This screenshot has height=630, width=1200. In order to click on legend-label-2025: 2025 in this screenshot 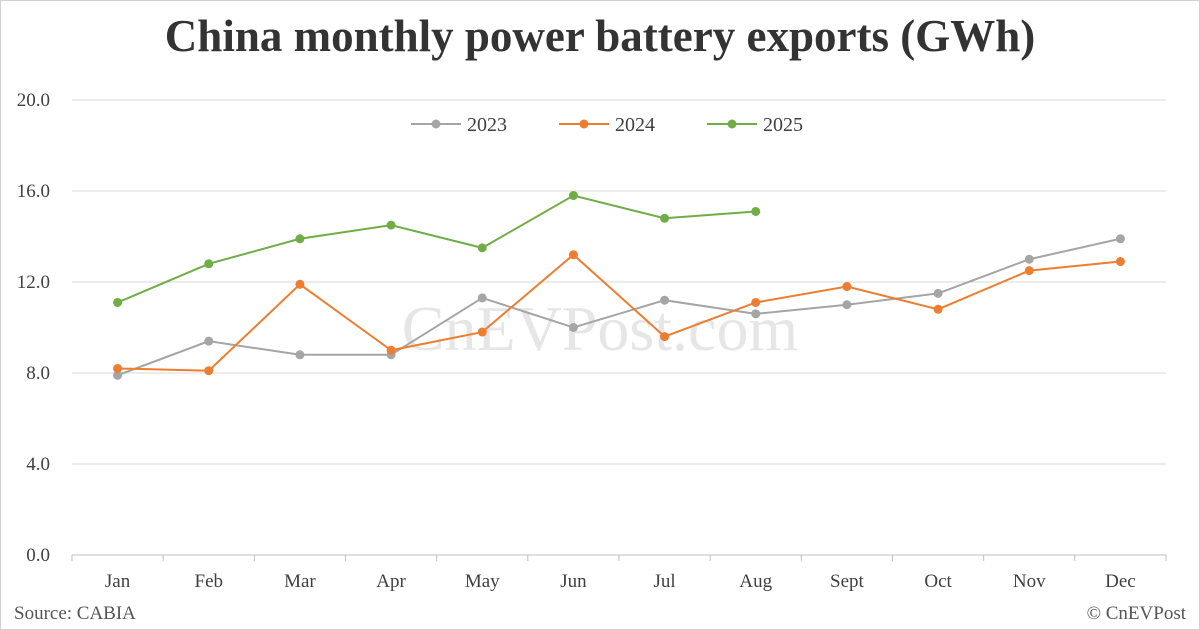, I will do `click(783, 125)`.